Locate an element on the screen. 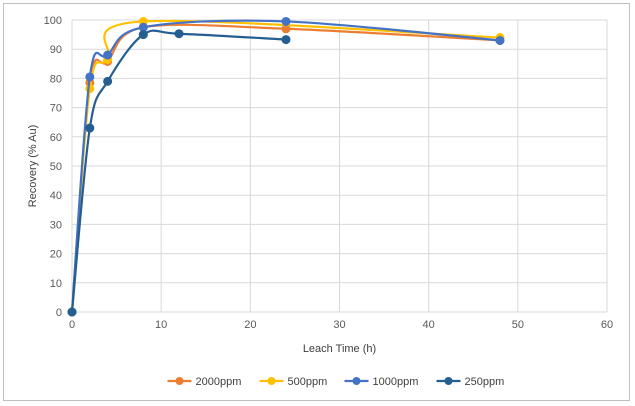  y-tick-label: 0 is located at coordinates (59, 313).